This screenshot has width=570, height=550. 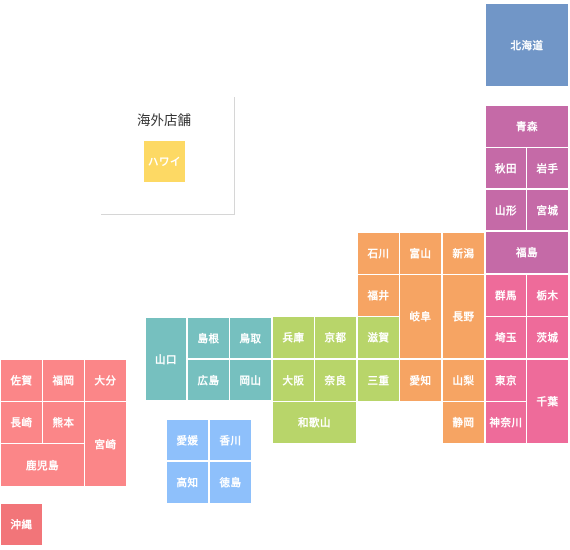 I want to click on pref-kagawa: 香川, so click(x=230, y=440).